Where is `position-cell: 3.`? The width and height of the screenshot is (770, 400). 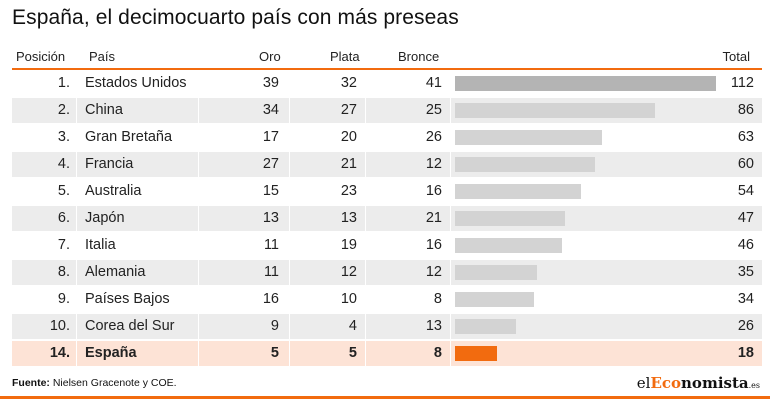 position-cell: 3. is located at coordinates (63, 137).